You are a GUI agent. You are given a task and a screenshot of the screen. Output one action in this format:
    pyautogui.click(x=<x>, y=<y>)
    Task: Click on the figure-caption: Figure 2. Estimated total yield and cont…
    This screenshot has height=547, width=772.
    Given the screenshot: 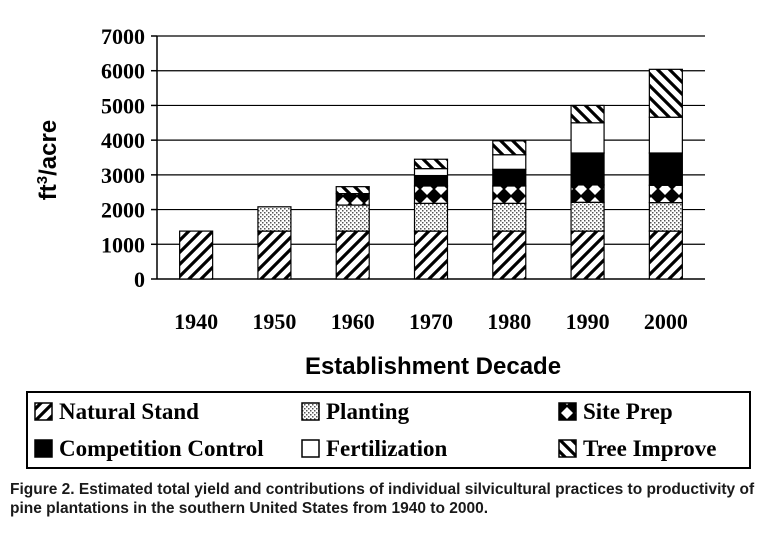 What is the action you would take?
    pyautogui.click(x=382, y=499)
    